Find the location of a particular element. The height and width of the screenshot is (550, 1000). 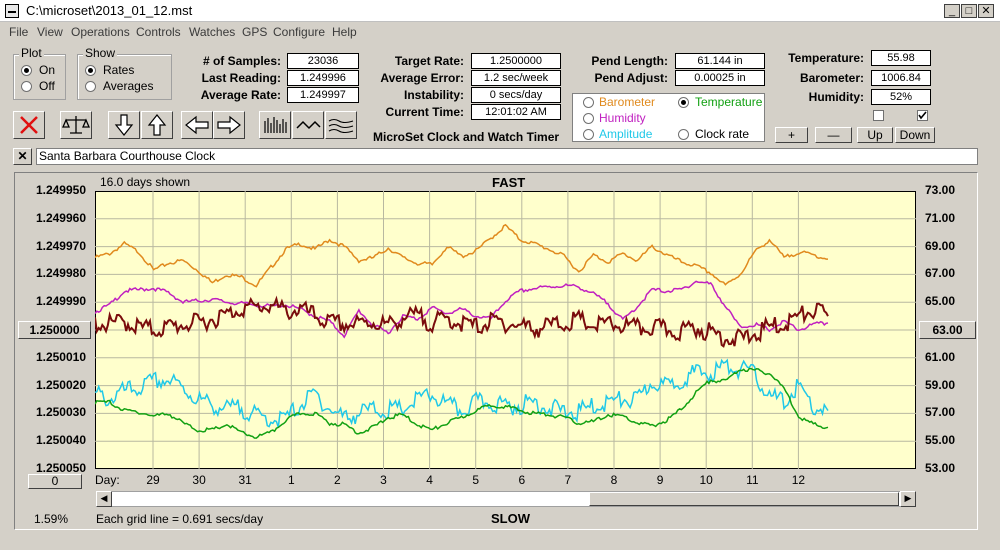

clock-rate-radio is located at coordinates (683, 134).